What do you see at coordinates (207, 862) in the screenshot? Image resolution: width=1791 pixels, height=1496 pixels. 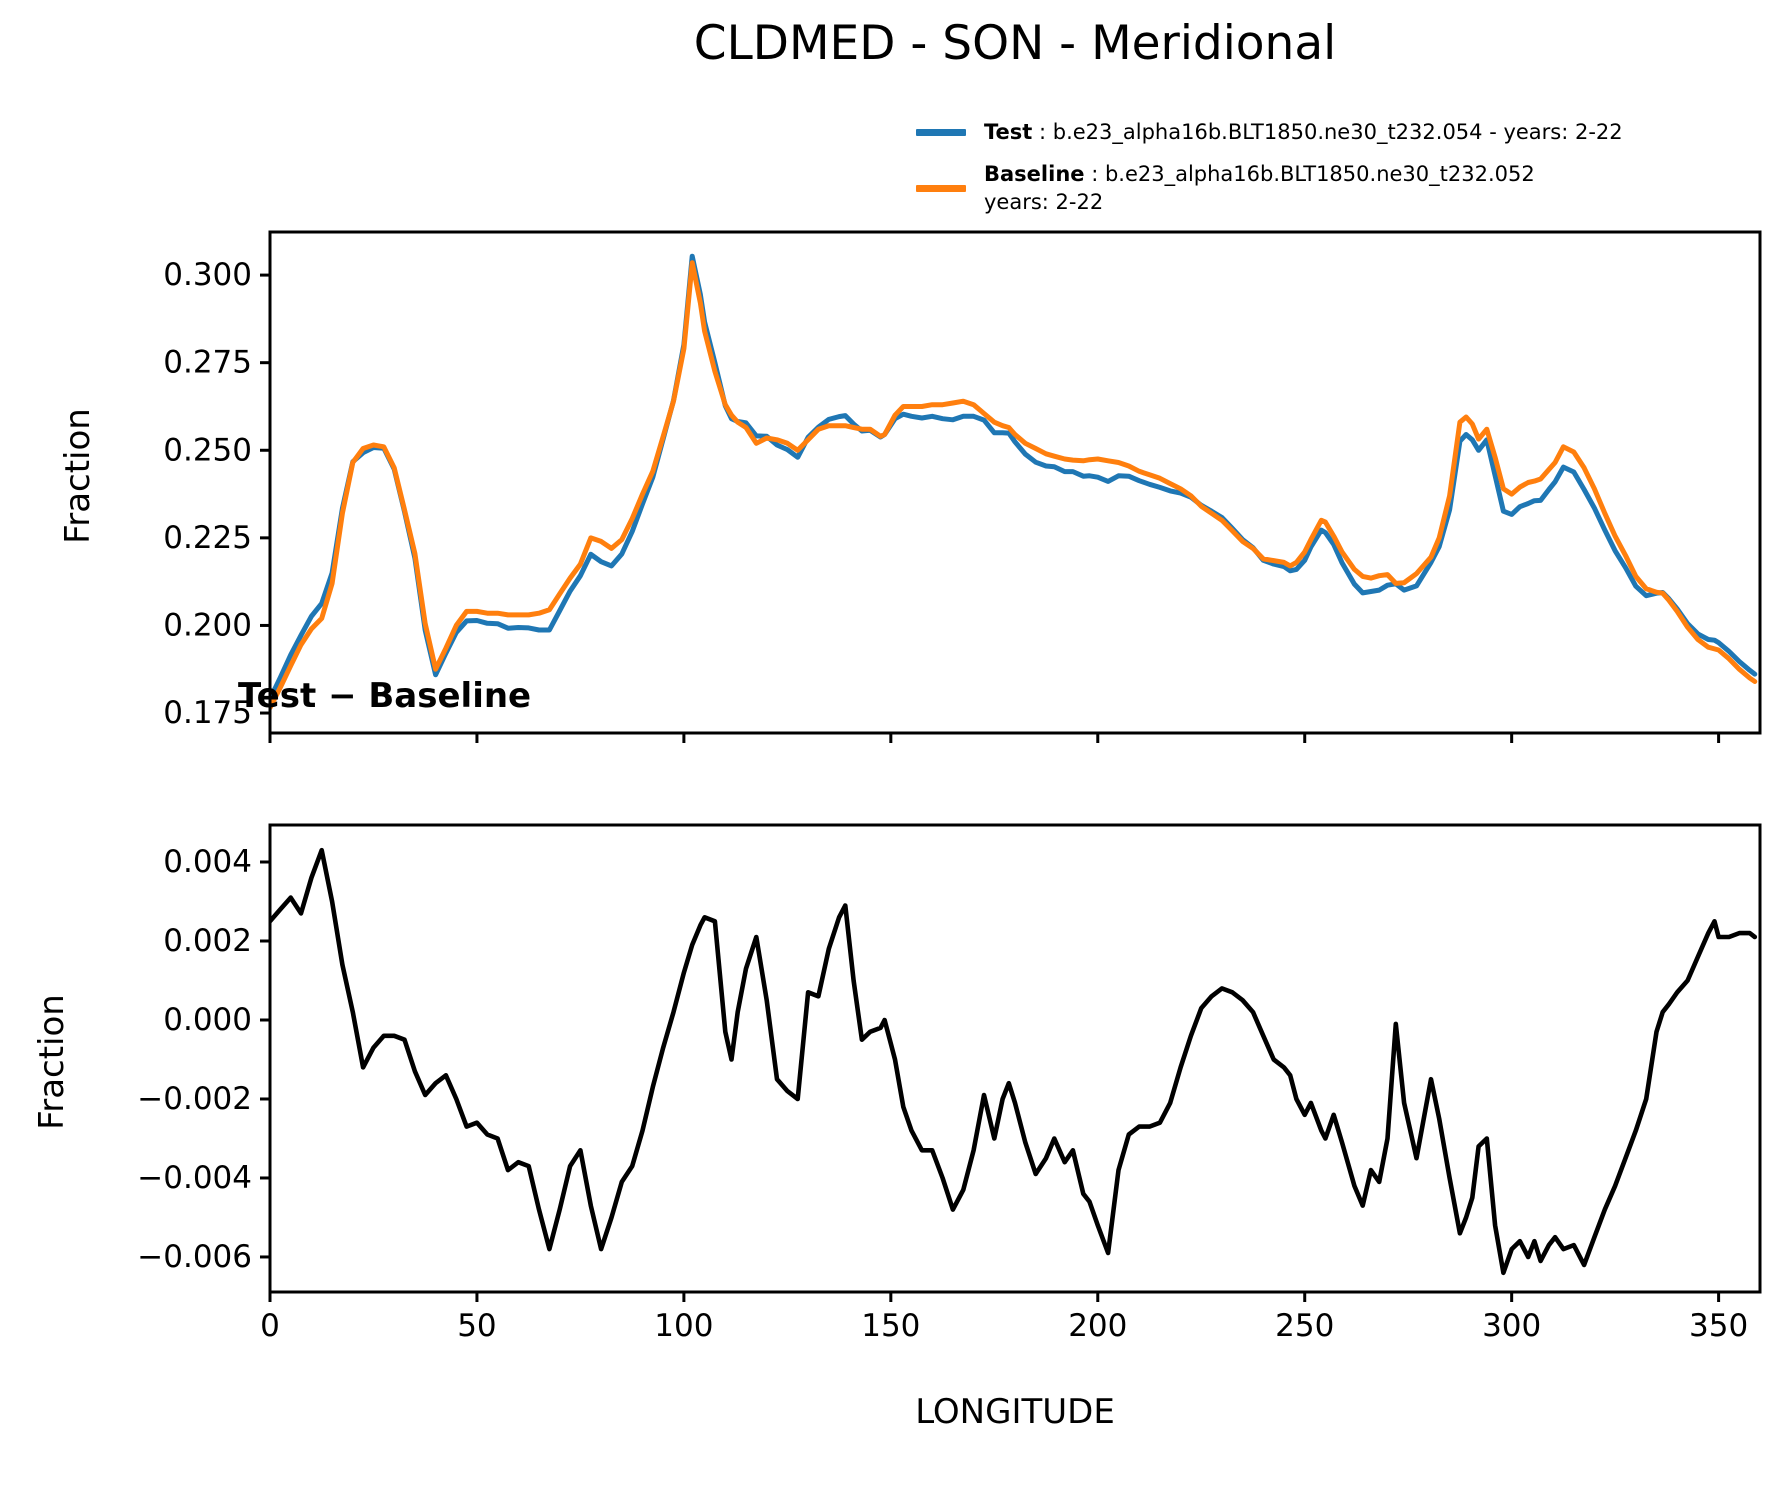 I see `y-tick-label: 0.004` at bounding box center [207, 862].